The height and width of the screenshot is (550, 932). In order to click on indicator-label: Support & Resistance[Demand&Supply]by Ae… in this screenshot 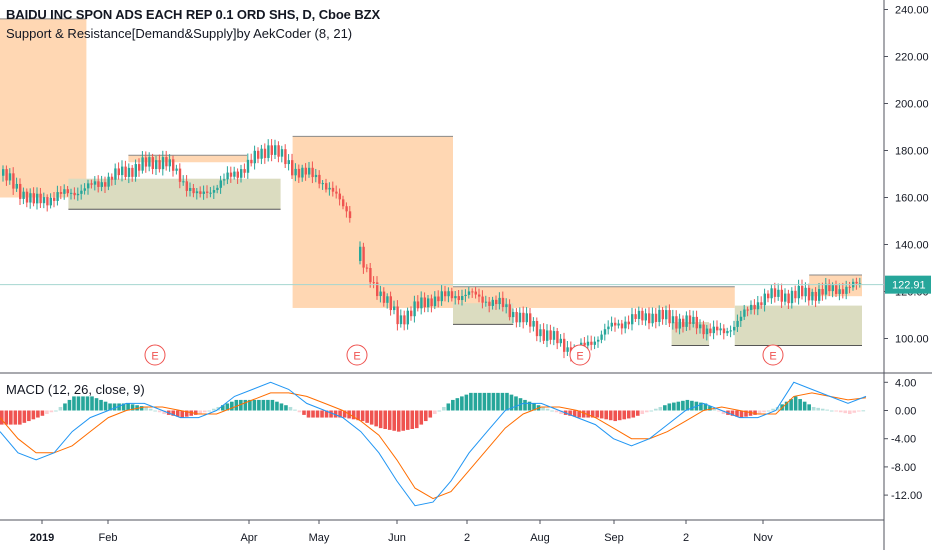, I will do `click(179, 33)`.